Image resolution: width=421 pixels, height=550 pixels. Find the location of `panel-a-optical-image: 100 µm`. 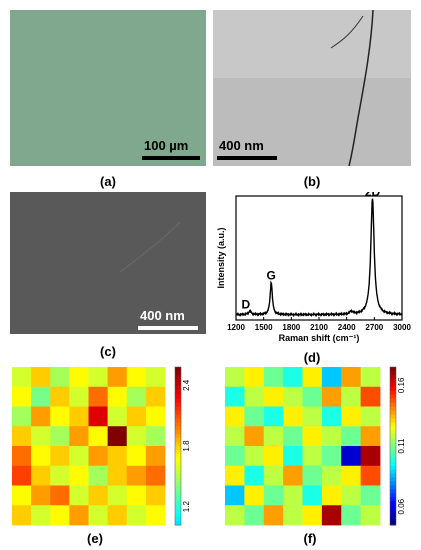

panel-a-optical-image: 100 µm is located at coordinates (108, 88).